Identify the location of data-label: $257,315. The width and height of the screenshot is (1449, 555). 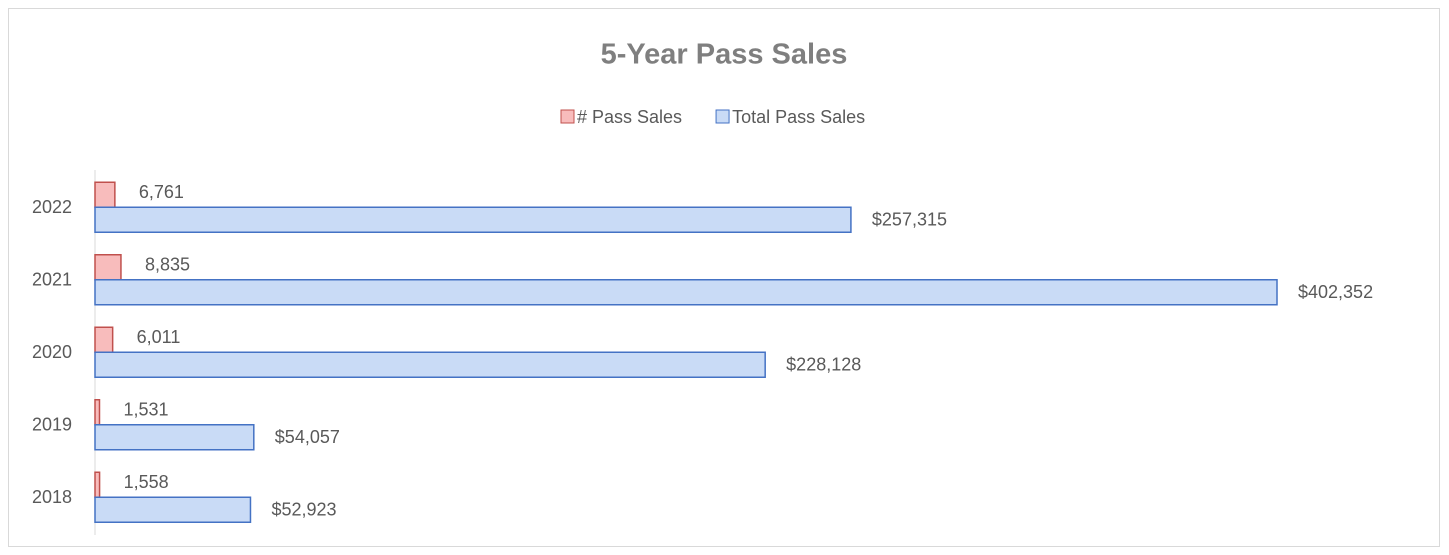
(909, 220).